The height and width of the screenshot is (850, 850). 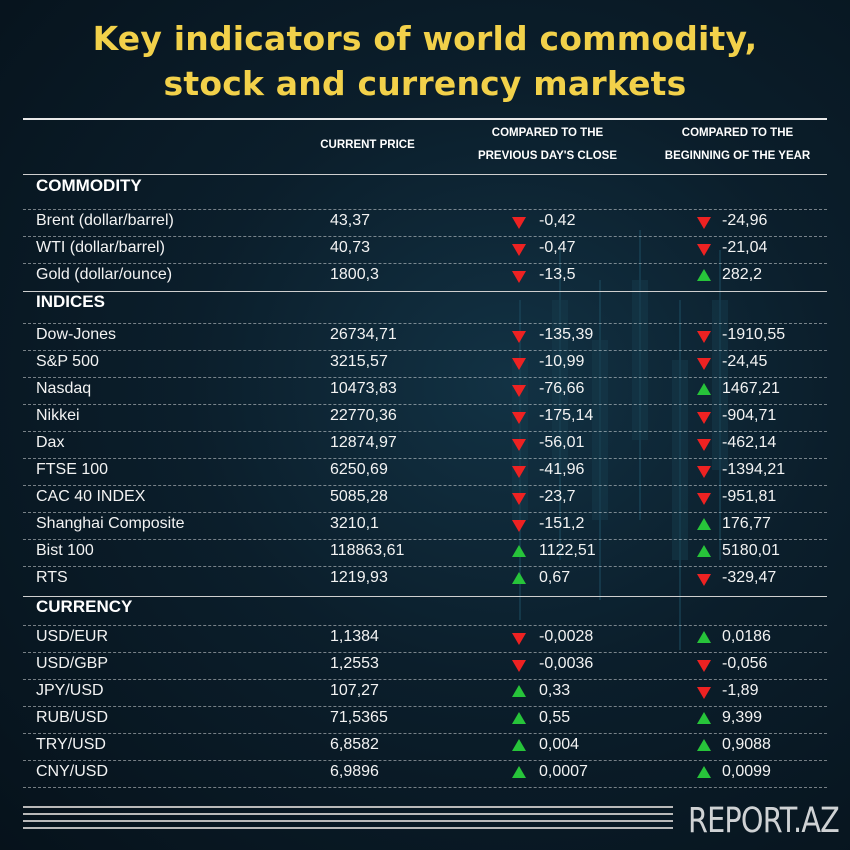 I want to click on row-label: CAC 40 INDEX, so click(x=91, y=496).